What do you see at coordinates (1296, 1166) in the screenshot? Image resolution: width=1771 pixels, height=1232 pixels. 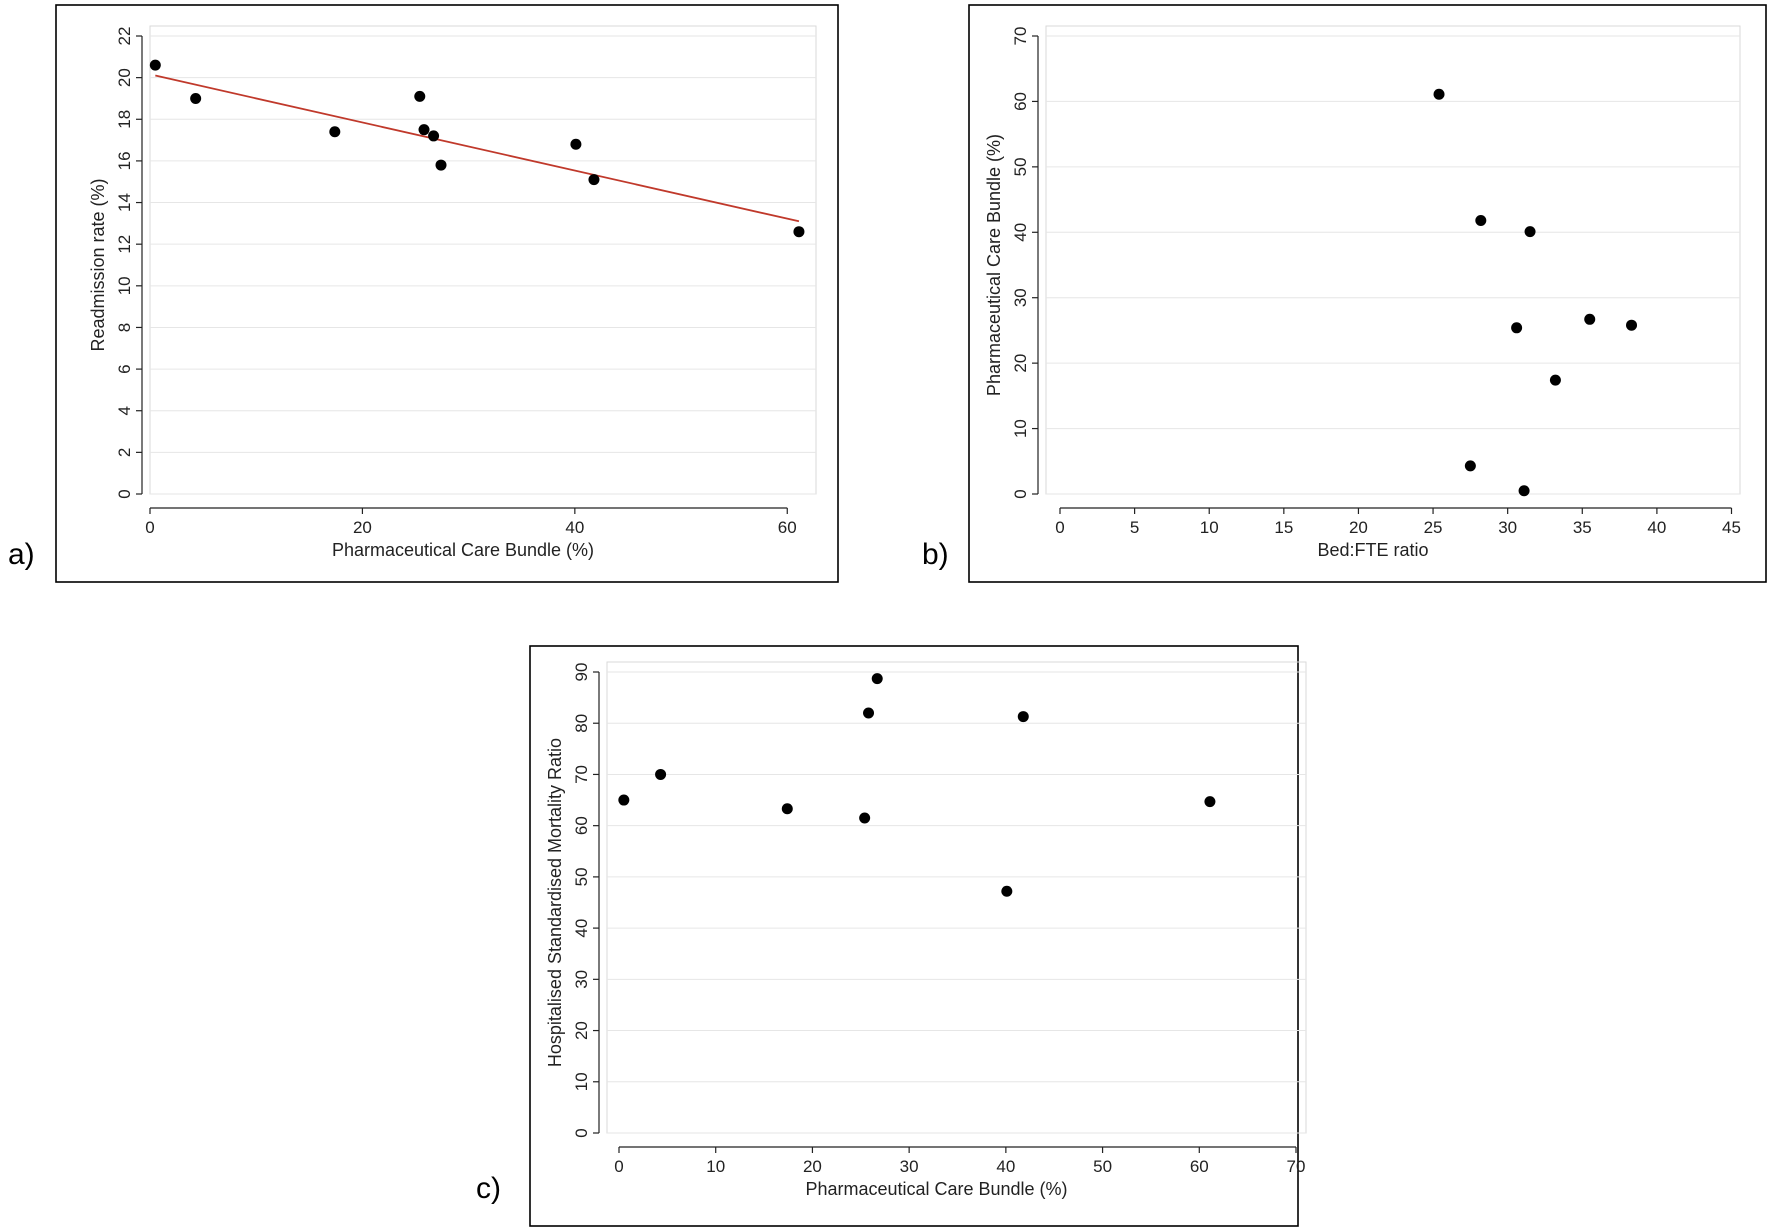 I see `x-tick-label: 70` at bounding box center [1296, 1166].